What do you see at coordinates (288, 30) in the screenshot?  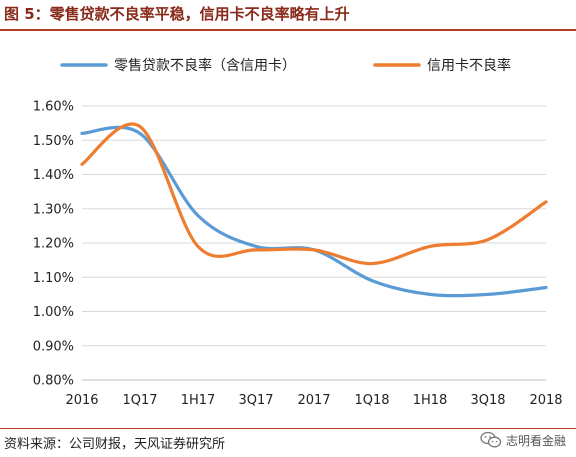 I see `title-divider` at bounding box center [288, 30].